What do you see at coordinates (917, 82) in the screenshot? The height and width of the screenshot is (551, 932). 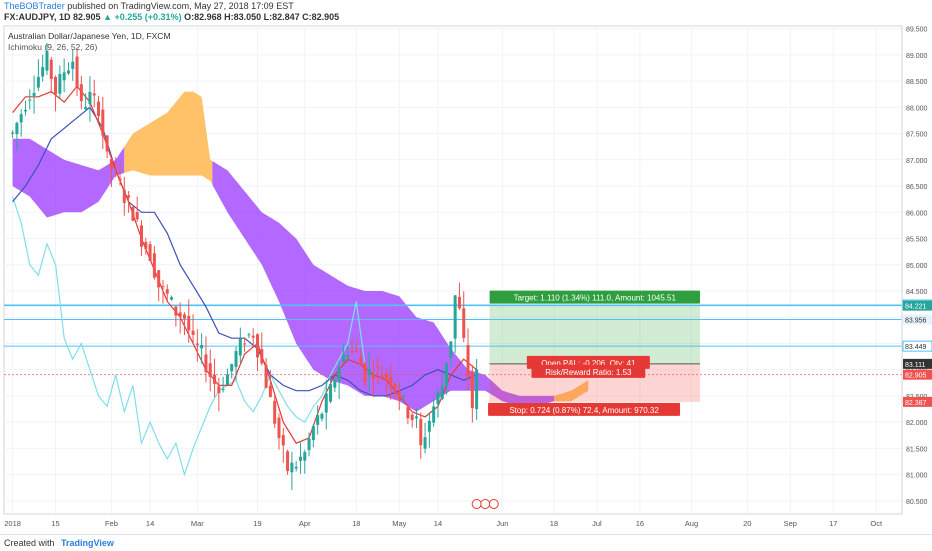 I see `price-tick-label: 88.500` at bounding box center [917, 82].